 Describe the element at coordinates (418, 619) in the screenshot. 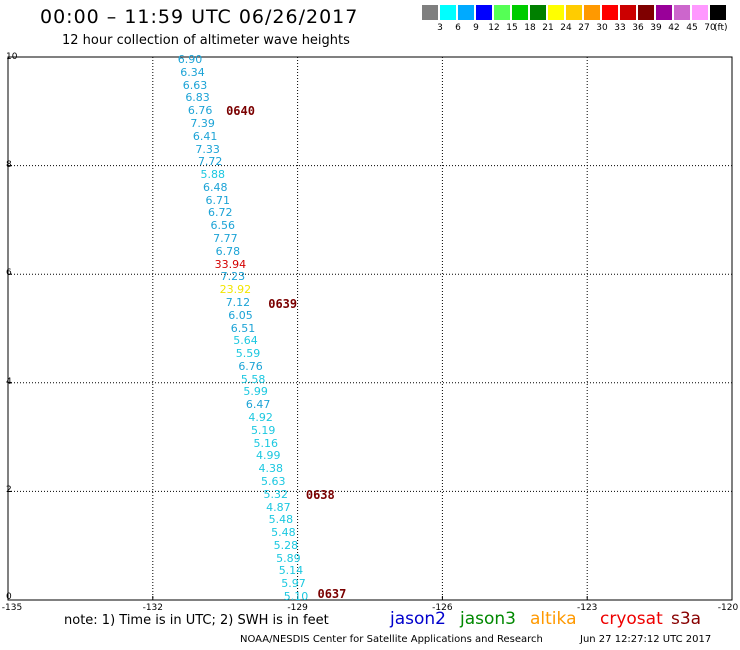

I see `satellite-jason2: jason2` at that location.